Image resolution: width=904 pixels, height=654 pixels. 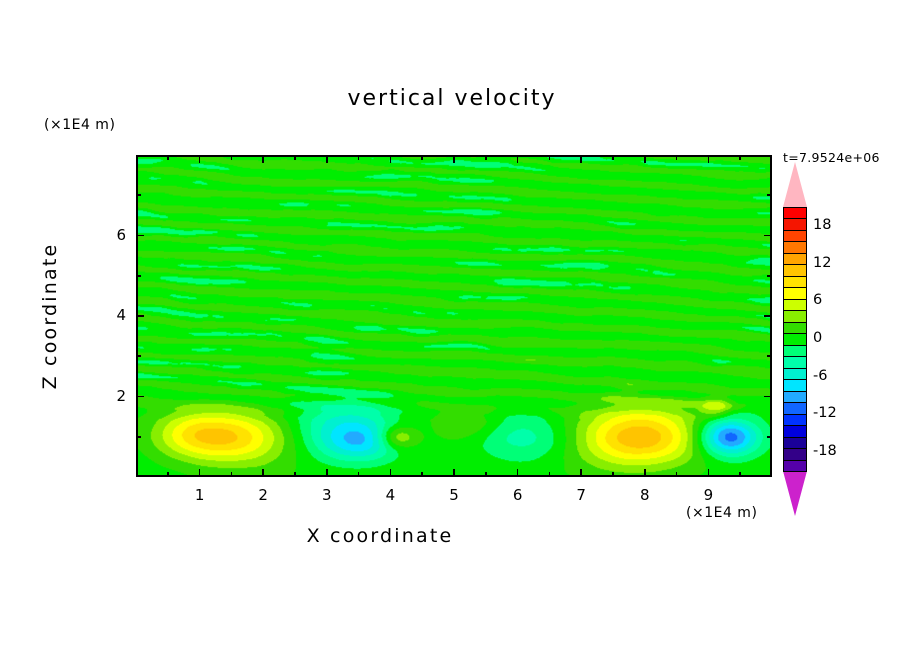 What do you see at coordinates (825, 451) in the screenshot?
I see `colorbar-tick-label: -18` at bounding box center [825, 451].